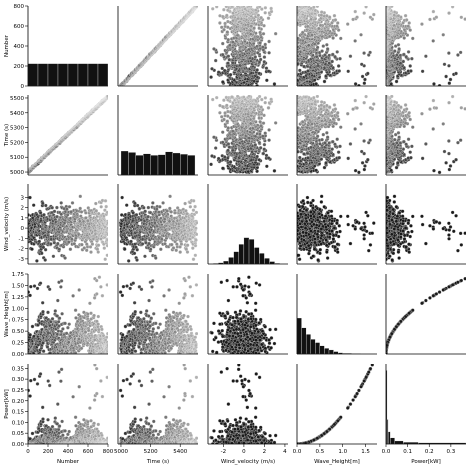  Describe the element at coordinates (19, 47) in the screenshot. I see `y-tick-label: 400` at that location.